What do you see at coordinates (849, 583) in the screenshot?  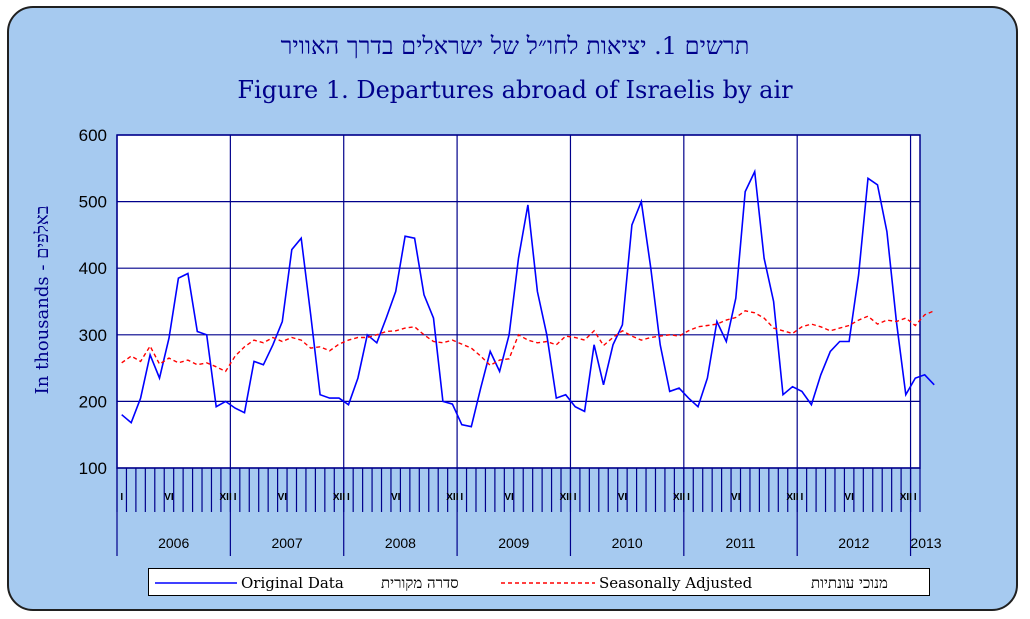 I see `legend-adjusted-he: מנוכי עונתיות` at bounding box center [849, 583].